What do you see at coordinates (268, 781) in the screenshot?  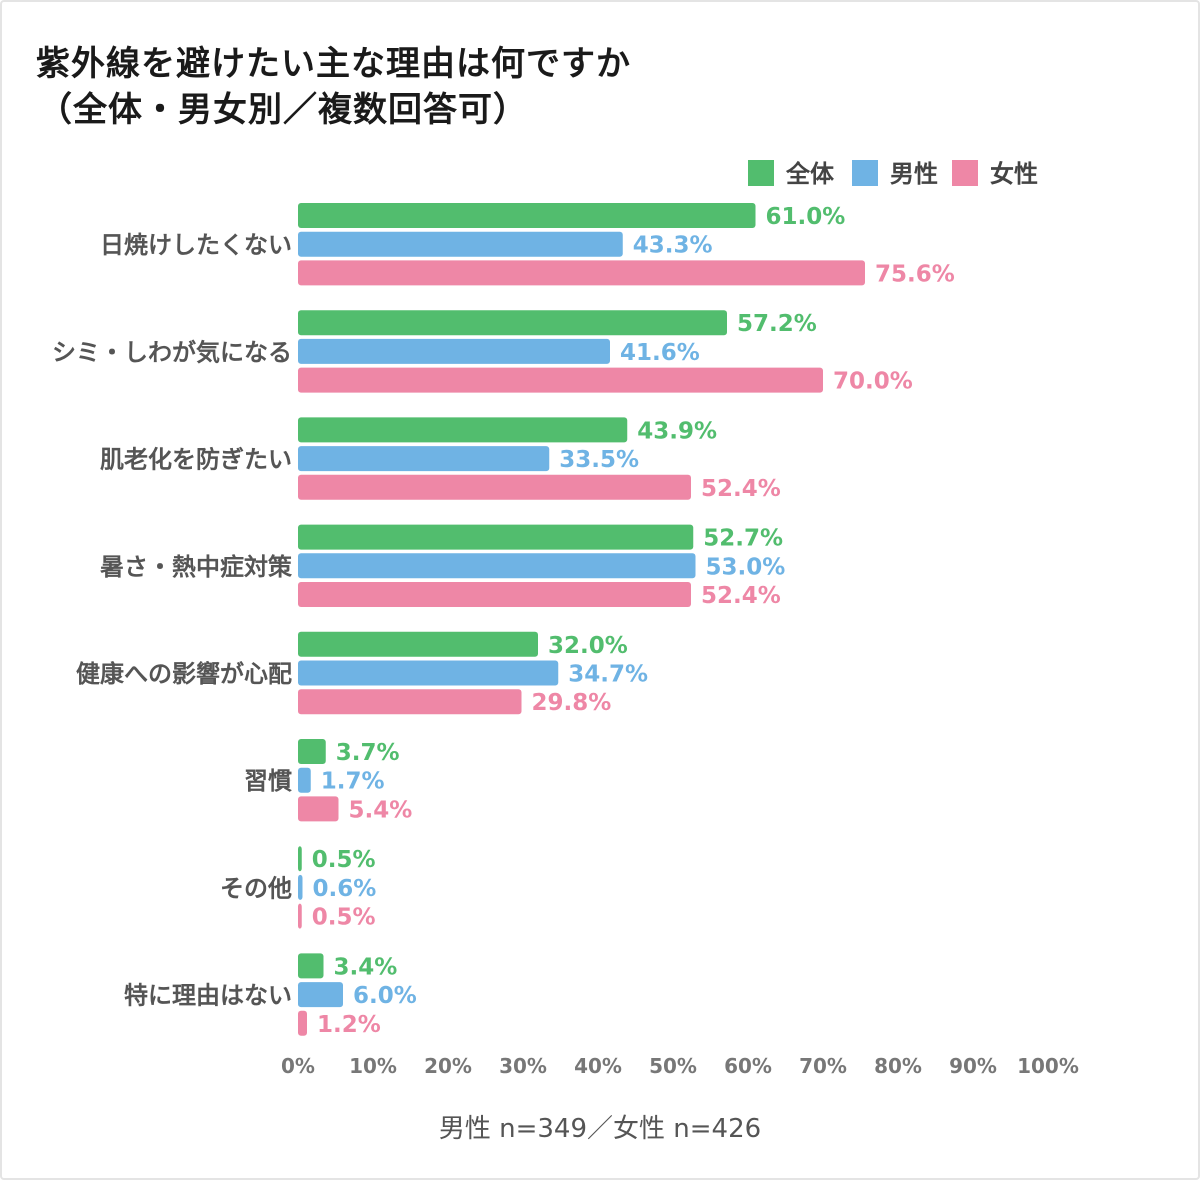 I see `category-label: 習慣` at bounding box center [268, 781].